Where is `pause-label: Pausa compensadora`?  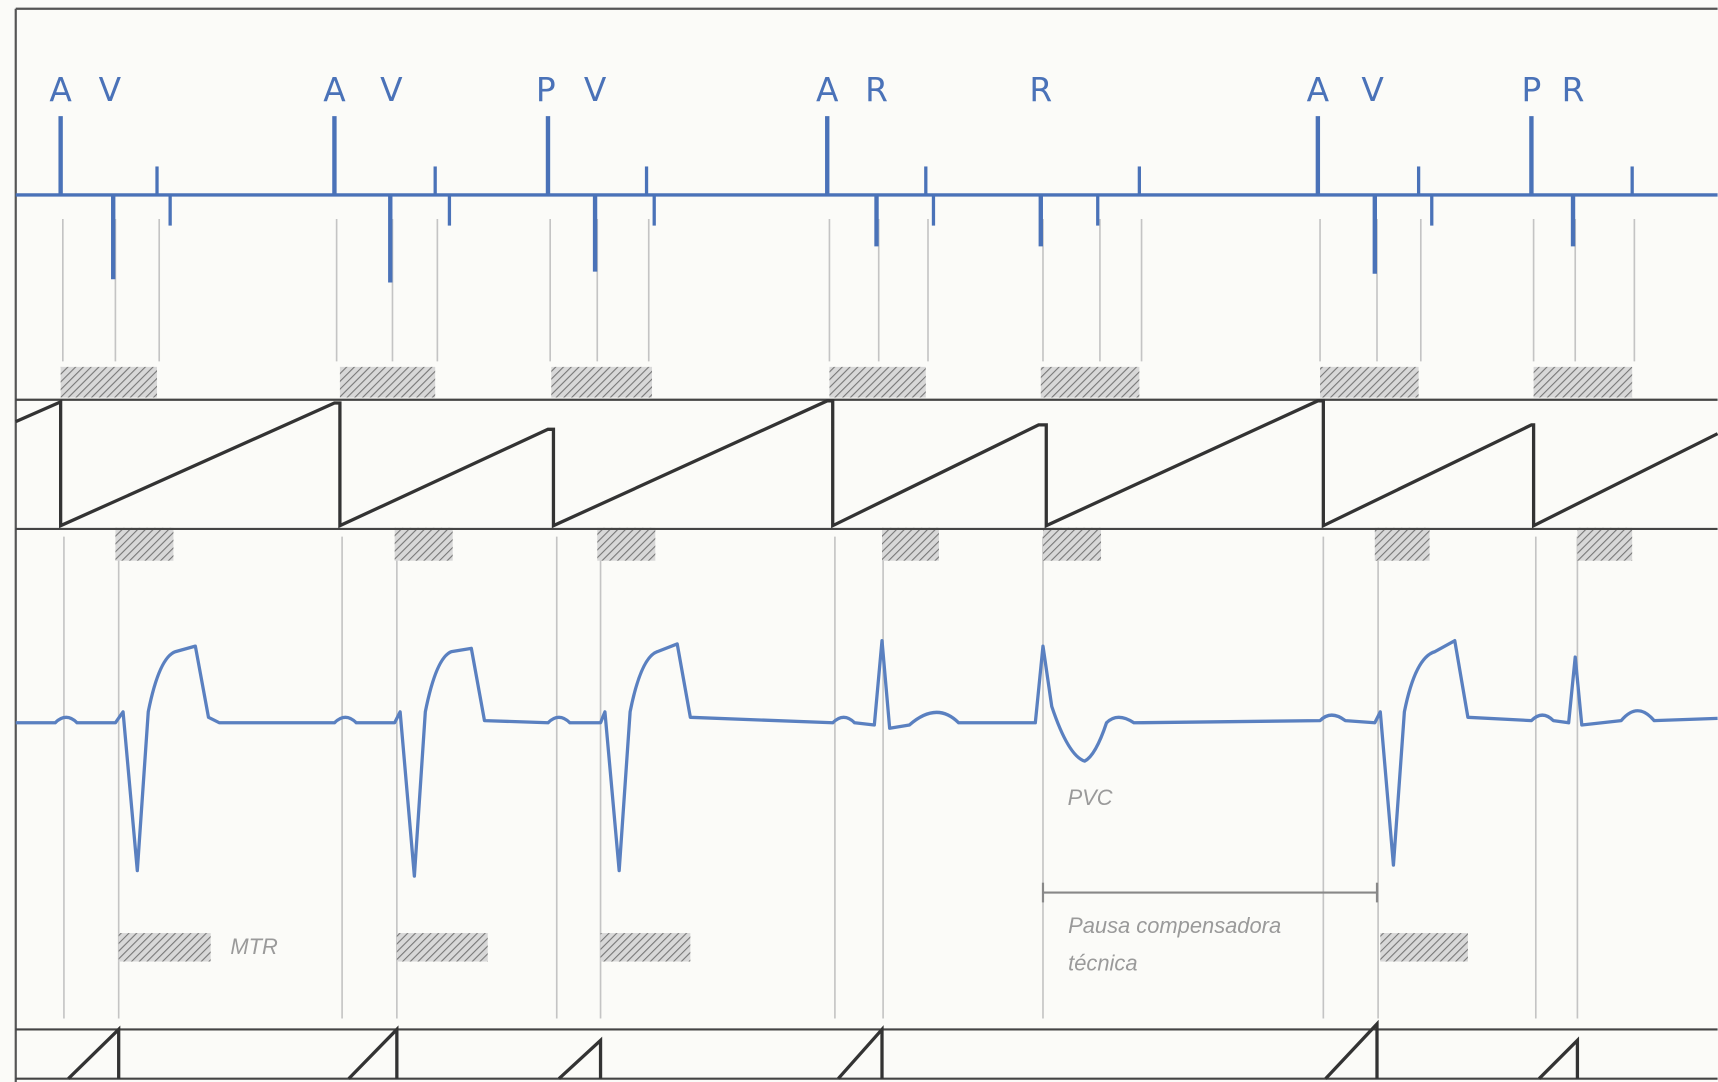 pause-label: Pausa compensadora is located at coordinates (1174, 925).